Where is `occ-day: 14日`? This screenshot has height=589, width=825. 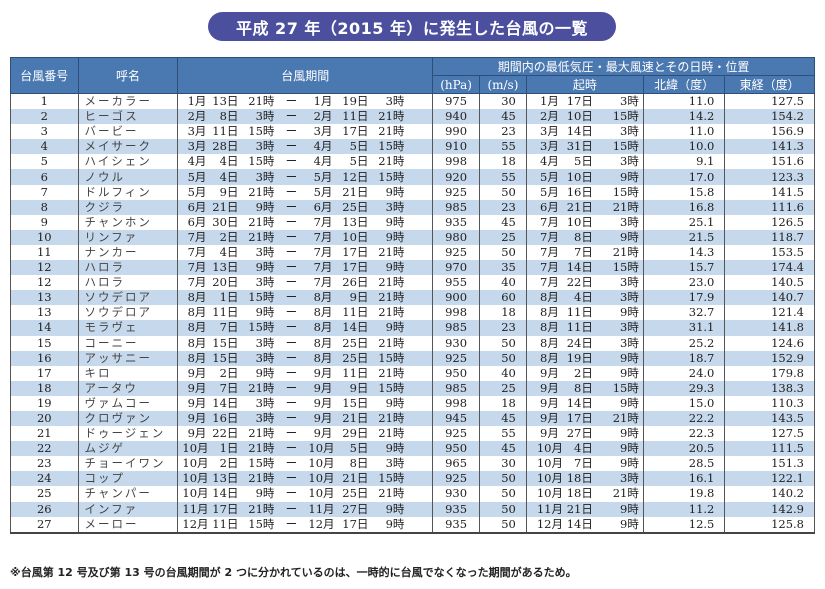 occ-day: 14日 is located at coordinates (579, 523).